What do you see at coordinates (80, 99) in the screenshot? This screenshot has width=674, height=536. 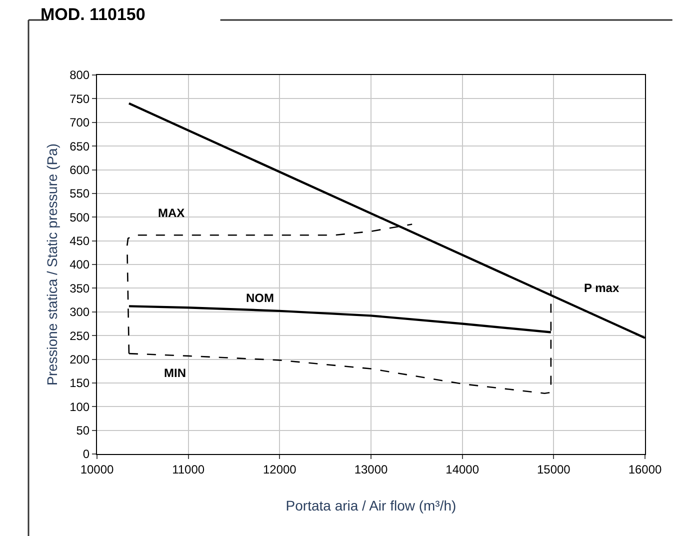 I see `y-tick-label: 750` at bounding box center [80, 99].